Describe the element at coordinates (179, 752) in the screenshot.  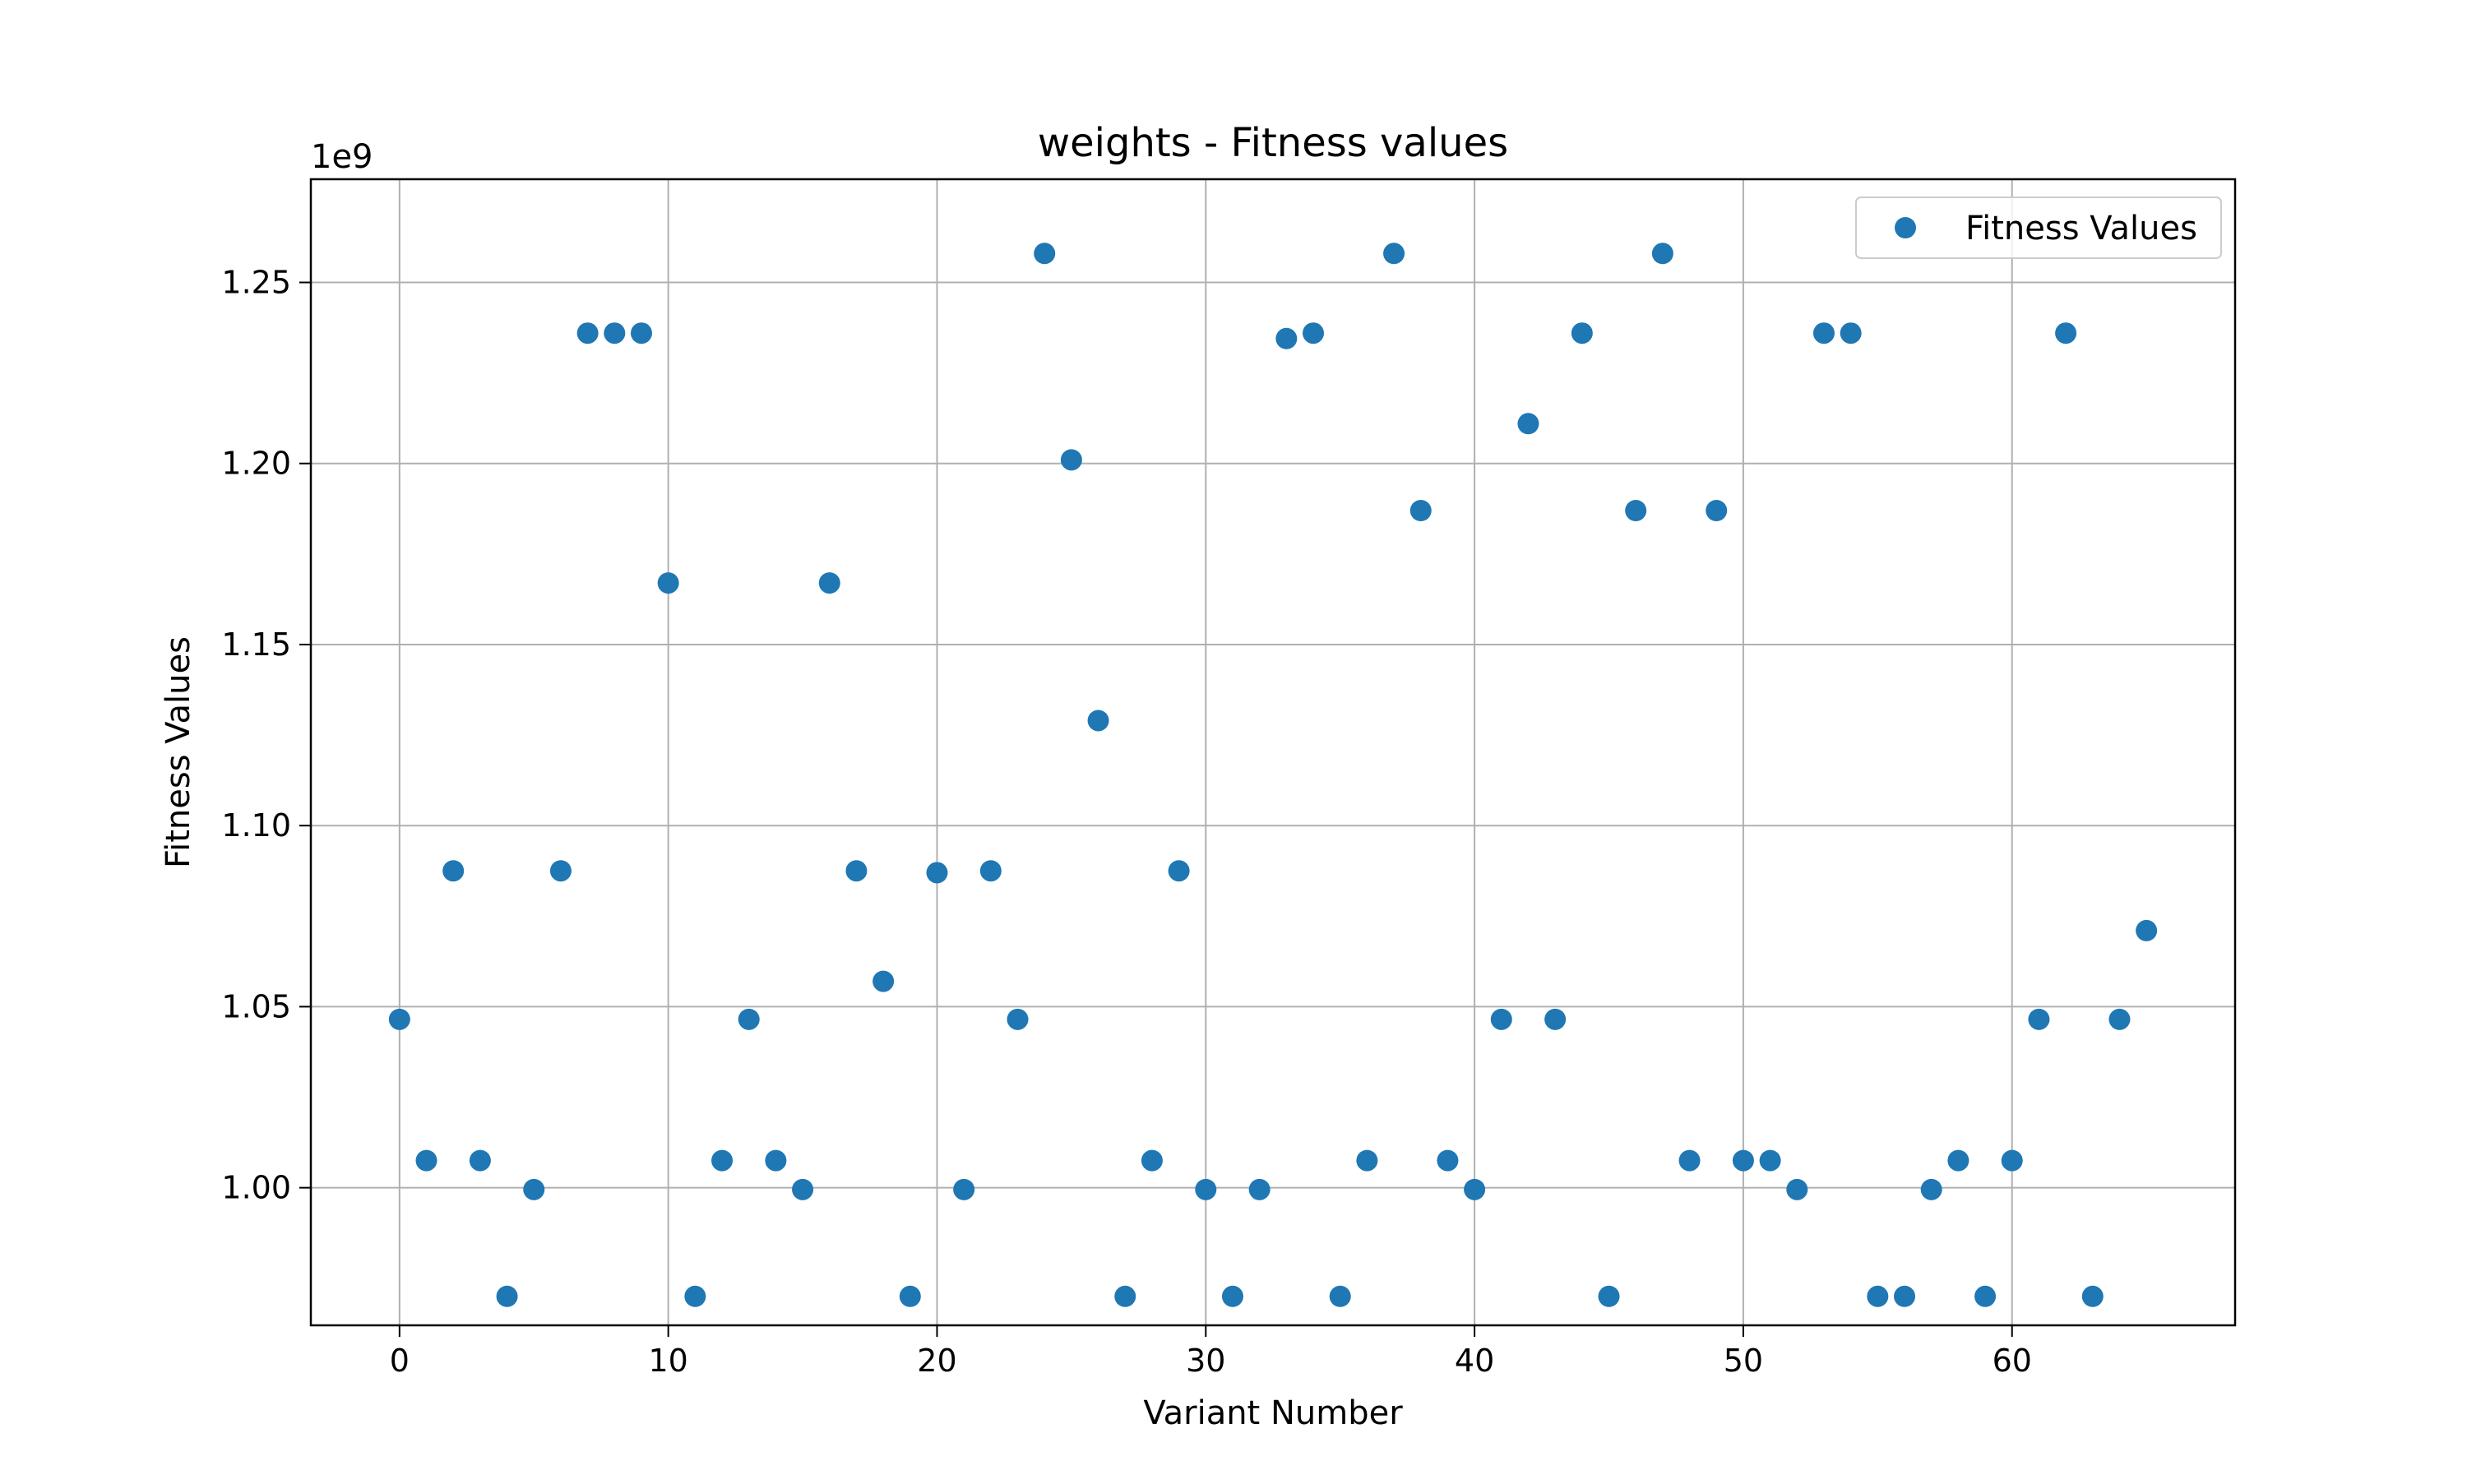
I see `y-axis-label: Fitness Values` at that location.